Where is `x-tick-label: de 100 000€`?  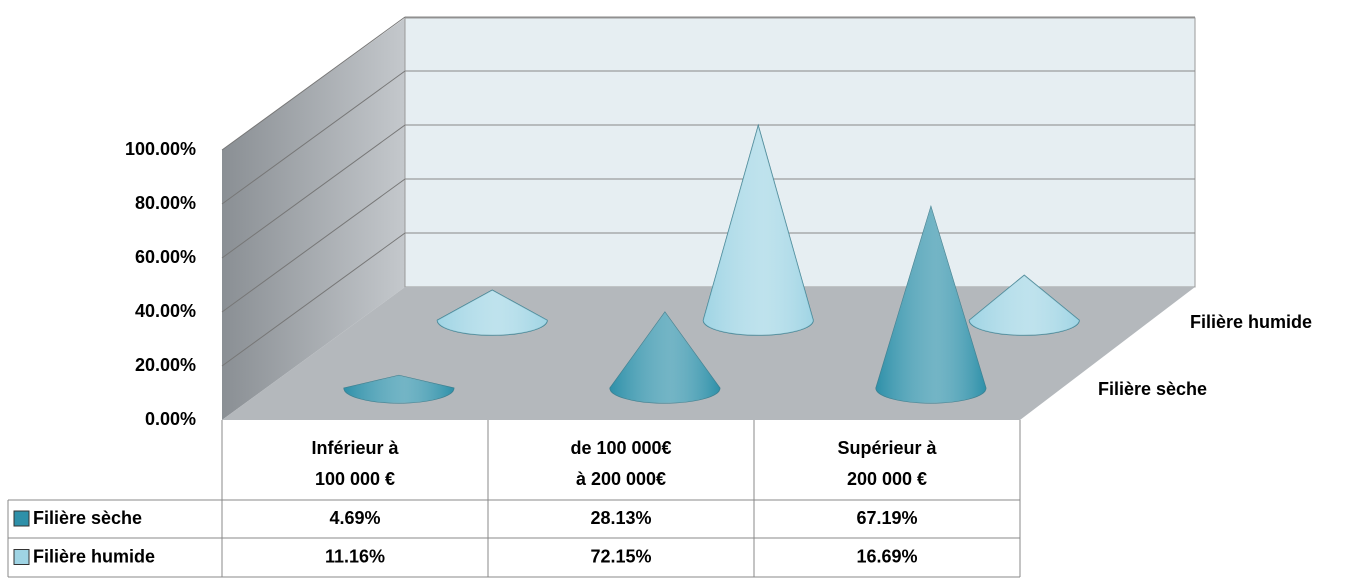
x-tick-label: de 100 000€ is located at coordinates (620, 448).